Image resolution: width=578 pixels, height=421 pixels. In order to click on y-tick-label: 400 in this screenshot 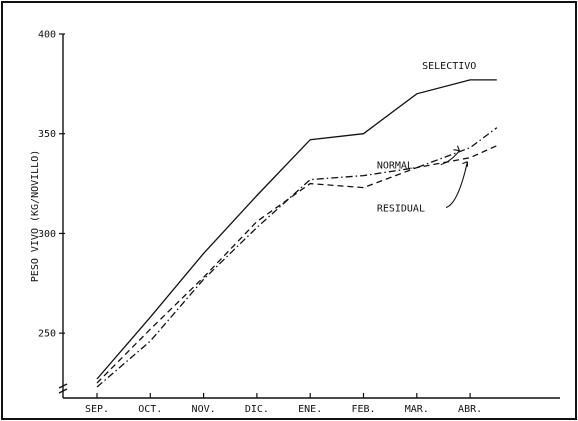, I will do `click(47, 35)`.